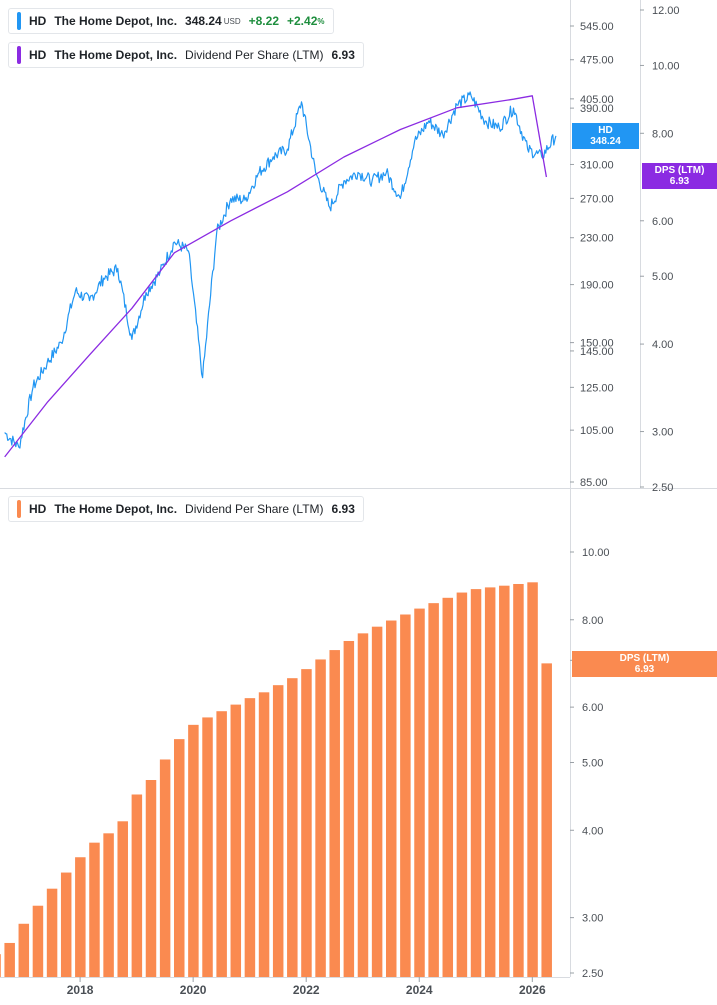 The width and height of the screenshot is (717, 1005). What do you see at coordinates (263, 21) in the screenshot?
I see `price-legend-change: +8.22` at bounding box center [263, 21].